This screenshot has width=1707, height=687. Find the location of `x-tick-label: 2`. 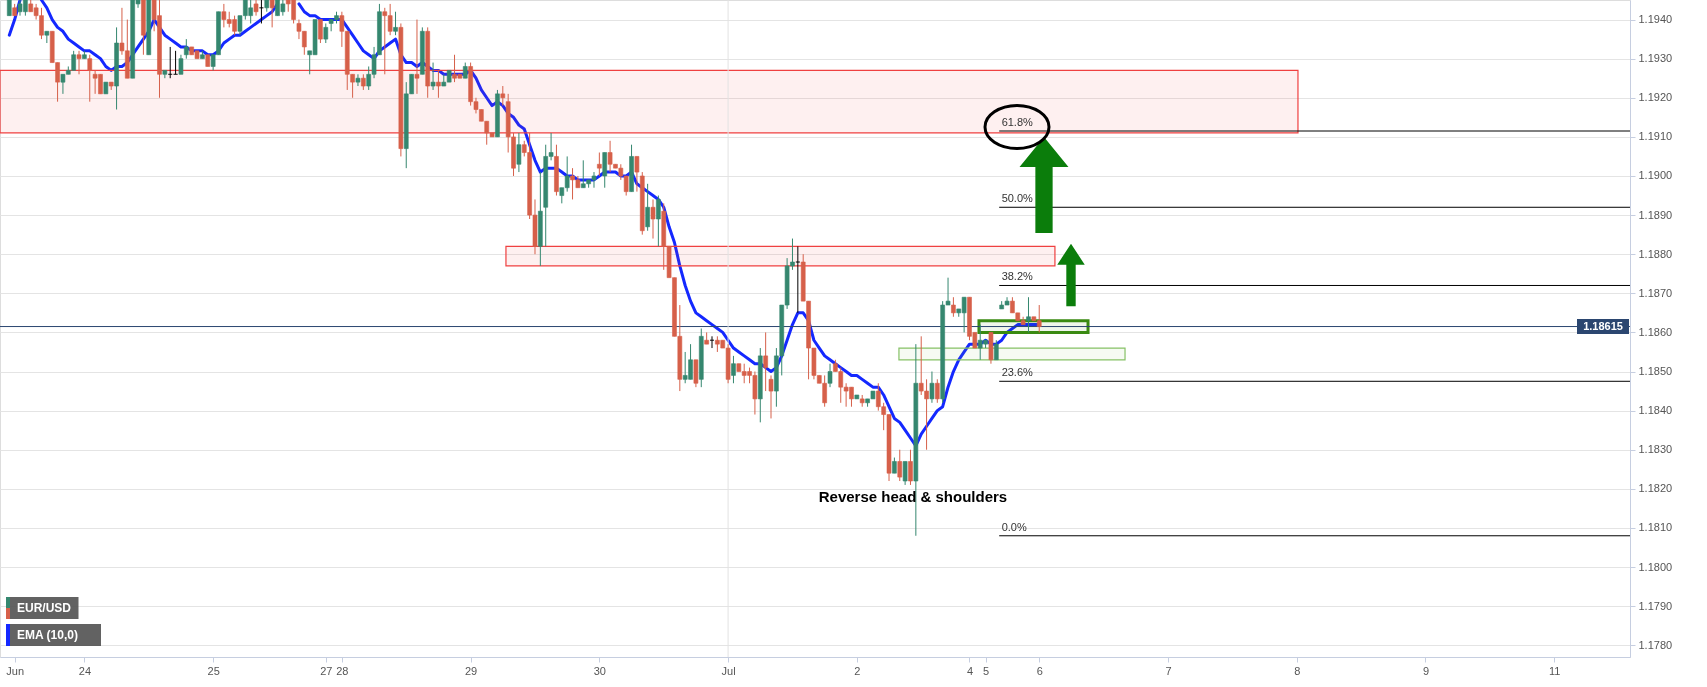

x-tick-label: 2 is located at coordinates (857, 670).